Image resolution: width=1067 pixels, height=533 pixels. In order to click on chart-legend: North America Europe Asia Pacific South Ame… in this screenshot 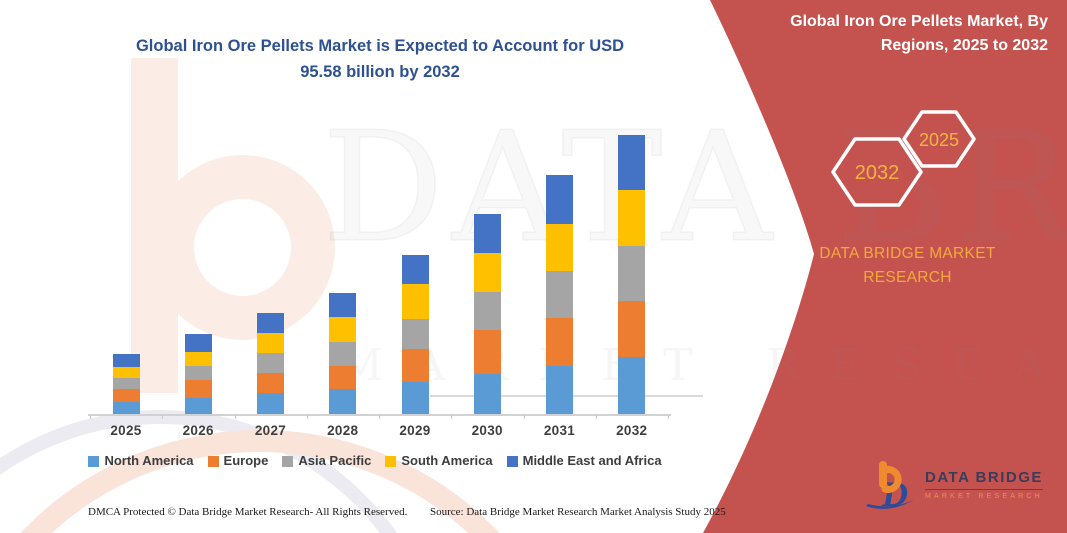, I will do `click(375, 460)`.